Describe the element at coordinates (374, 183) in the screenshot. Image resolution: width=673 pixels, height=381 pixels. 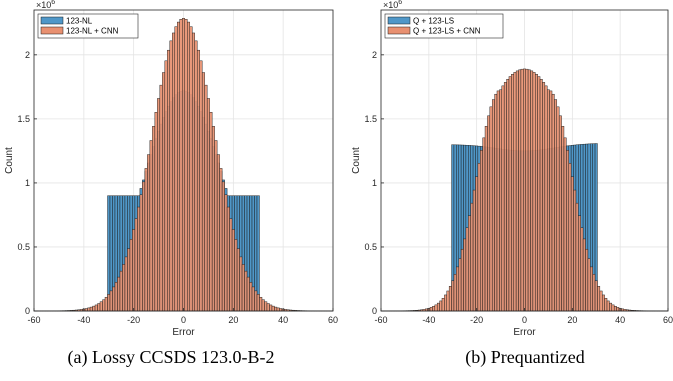
I see `y-tick-label: 1` at that location.